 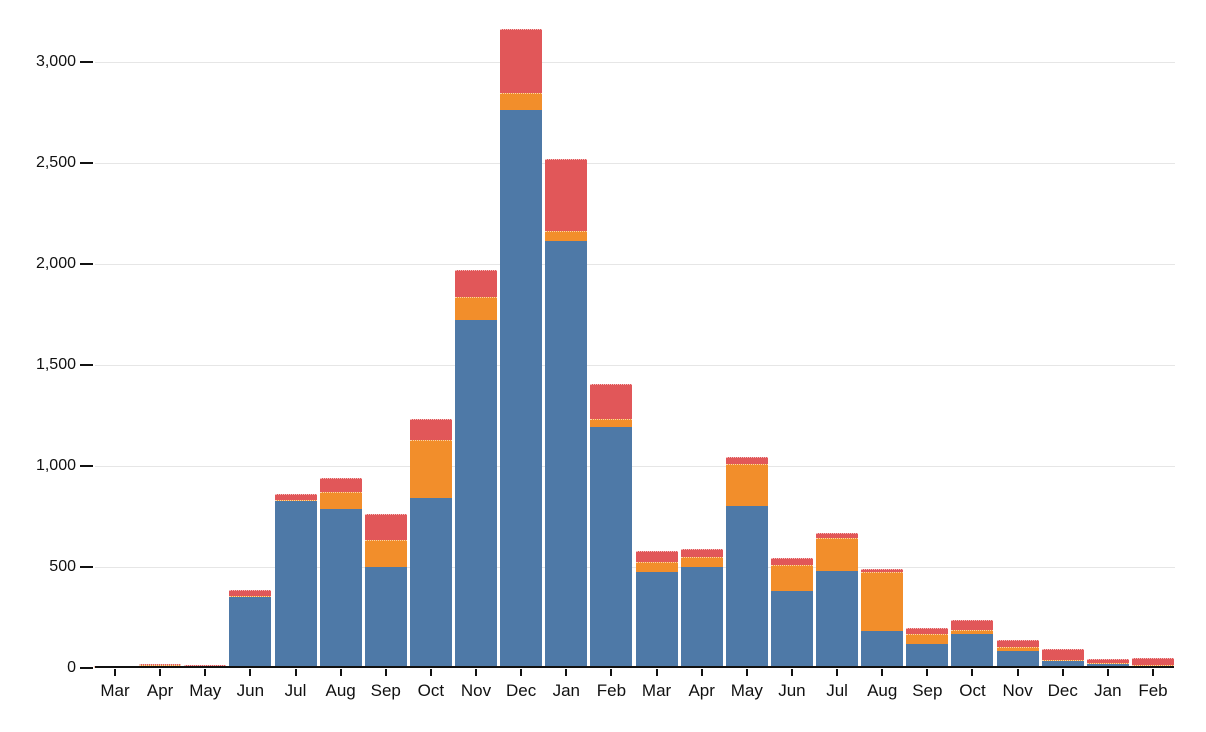 I want to click on bar-22-dec, so click(x=1062, y=658).